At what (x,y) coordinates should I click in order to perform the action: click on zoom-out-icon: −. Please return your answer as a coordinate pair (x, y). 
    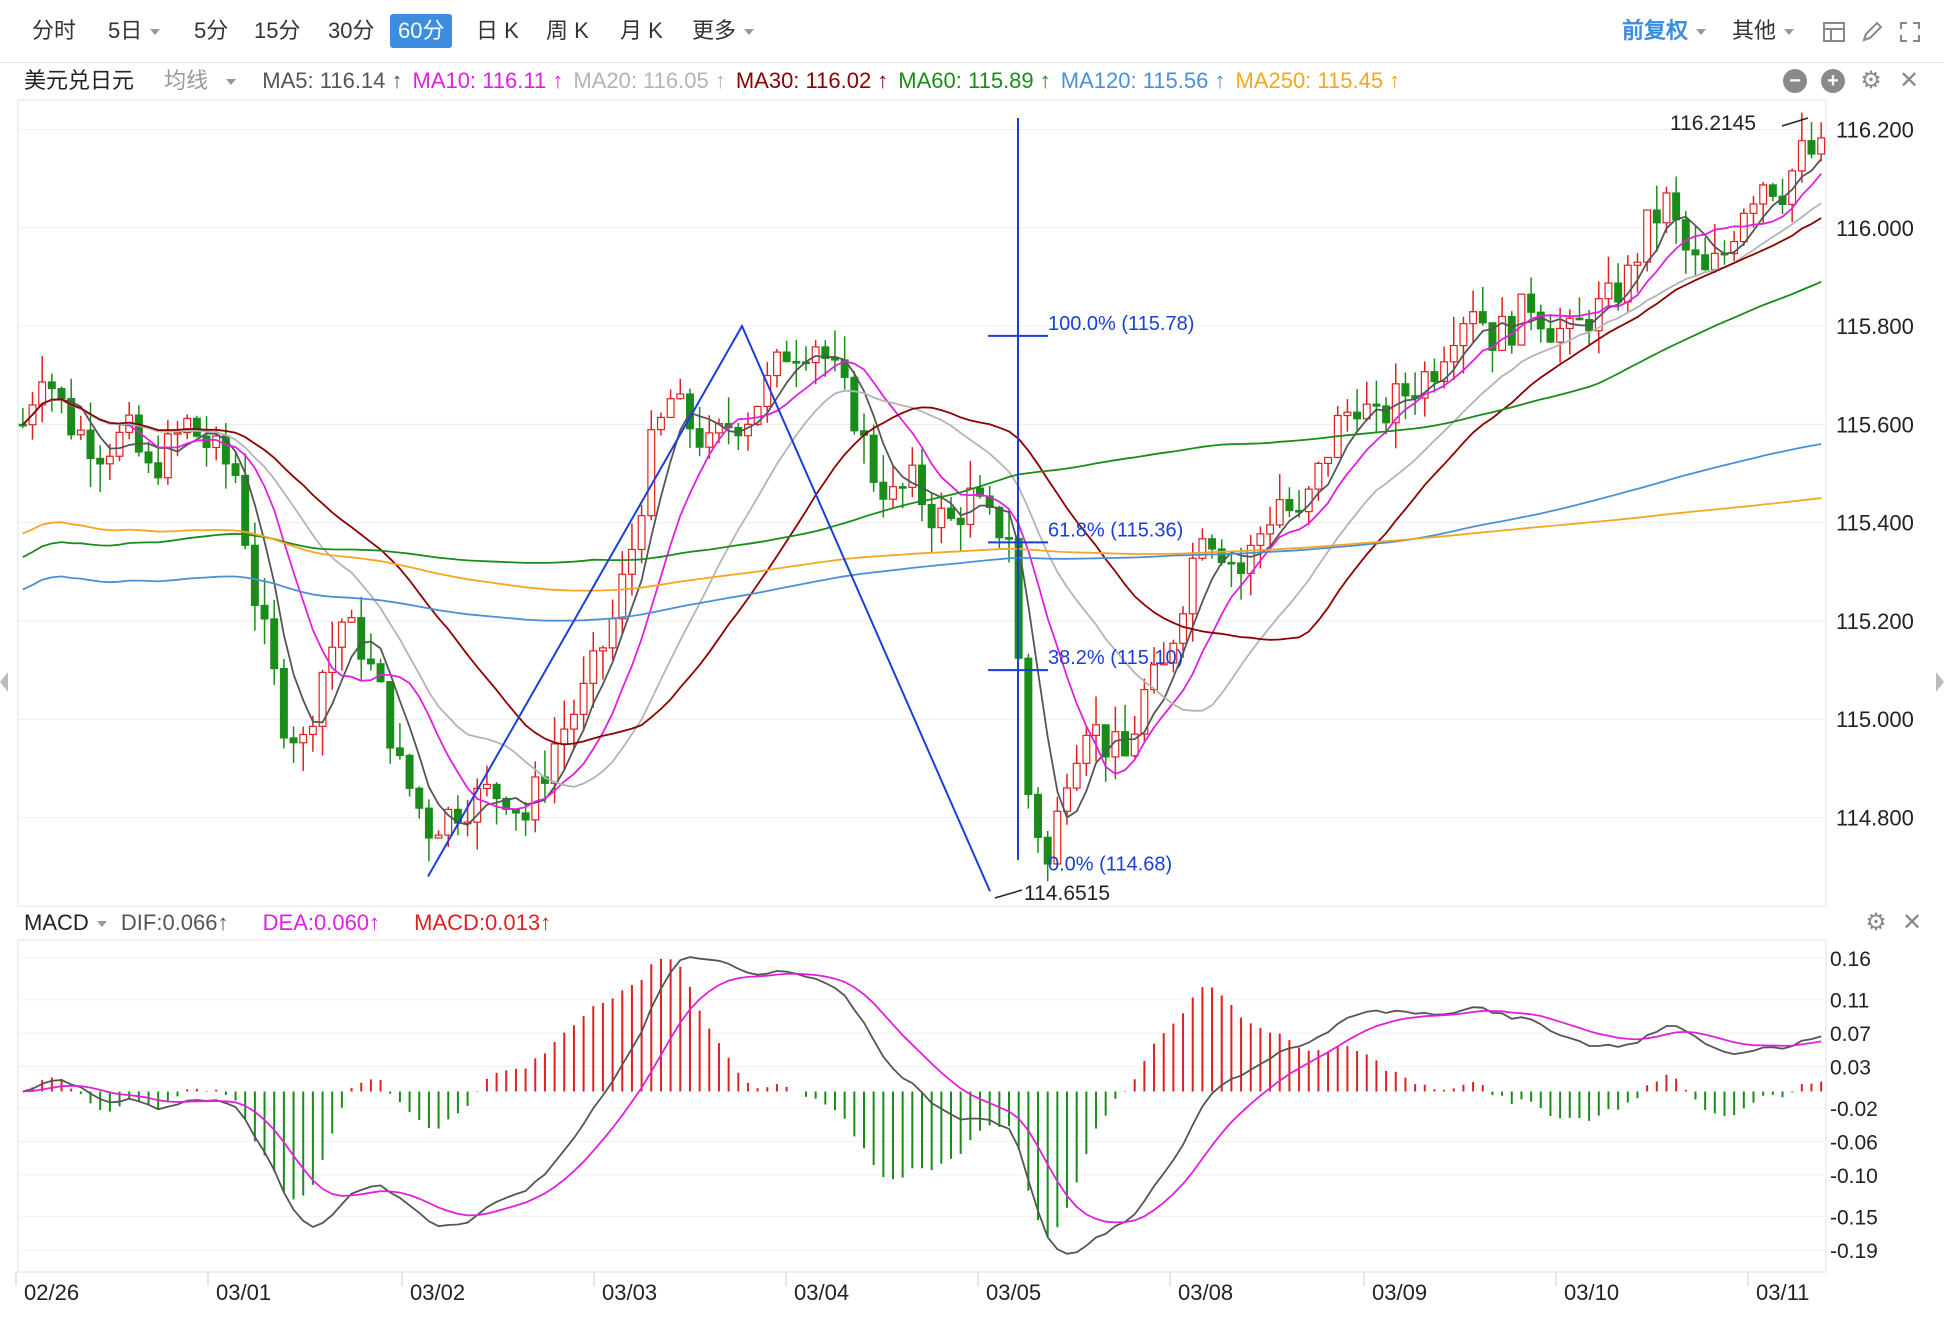
    Looking at the image, I should click on (1795, 81).